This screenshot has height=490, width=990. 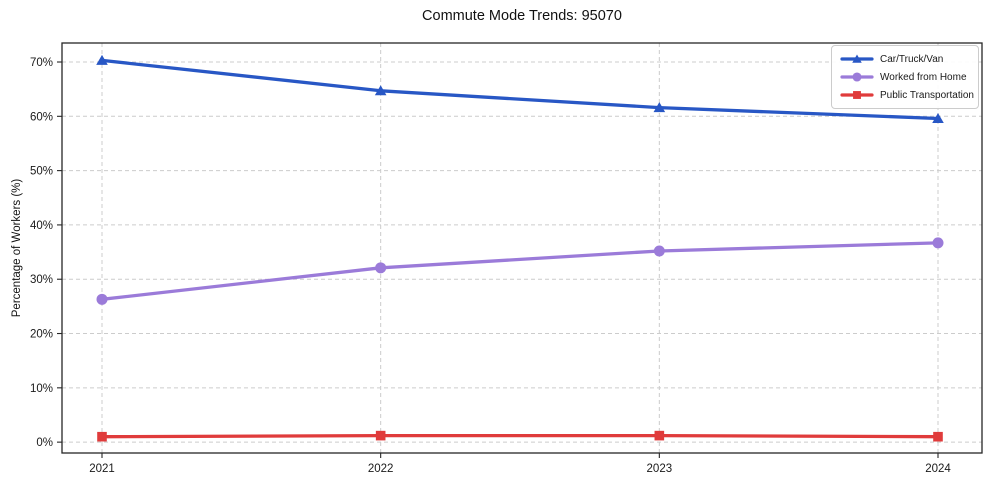 What do you see at coordinates (41, 117) in the screenshot?
I see `y-tick-label: 60%` at bounding box center [41, 117].